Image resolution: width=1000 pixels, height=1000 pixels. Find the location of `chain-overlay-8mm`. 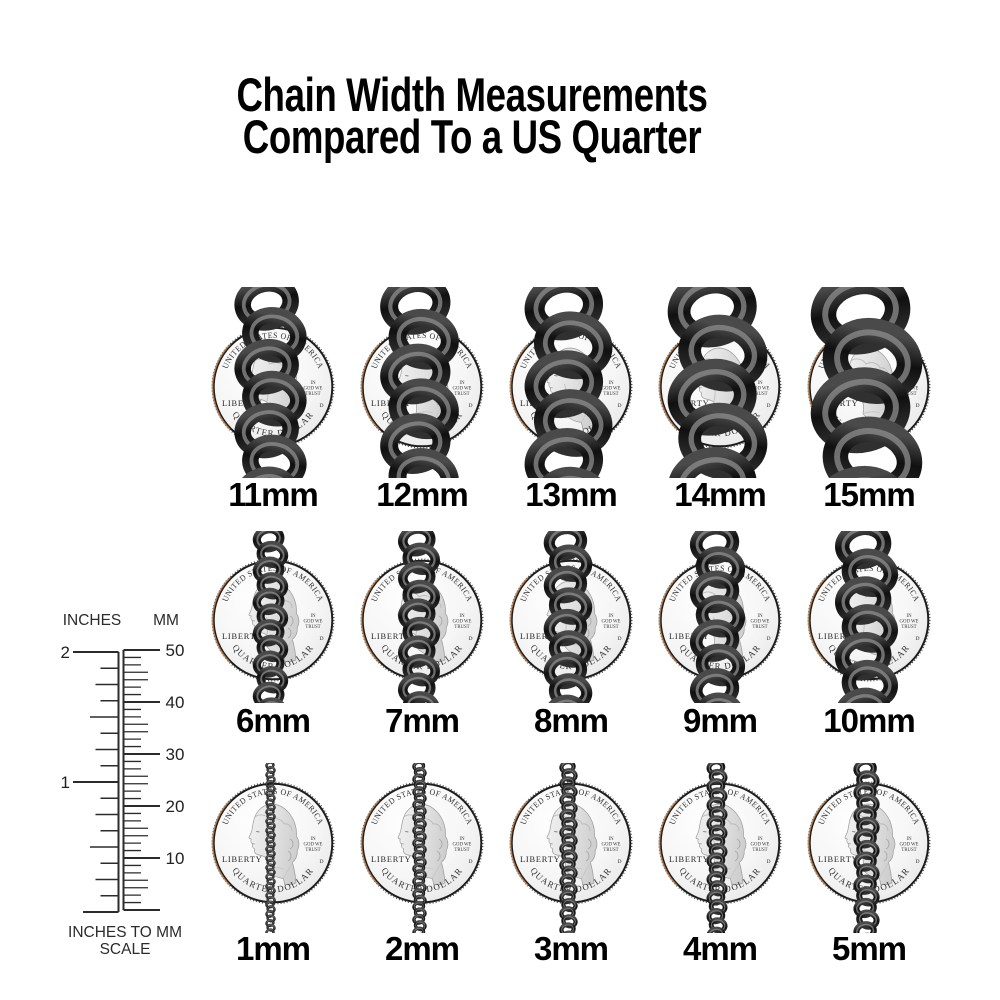

chain-overlay-8mm is located at coordinates (568, 617).